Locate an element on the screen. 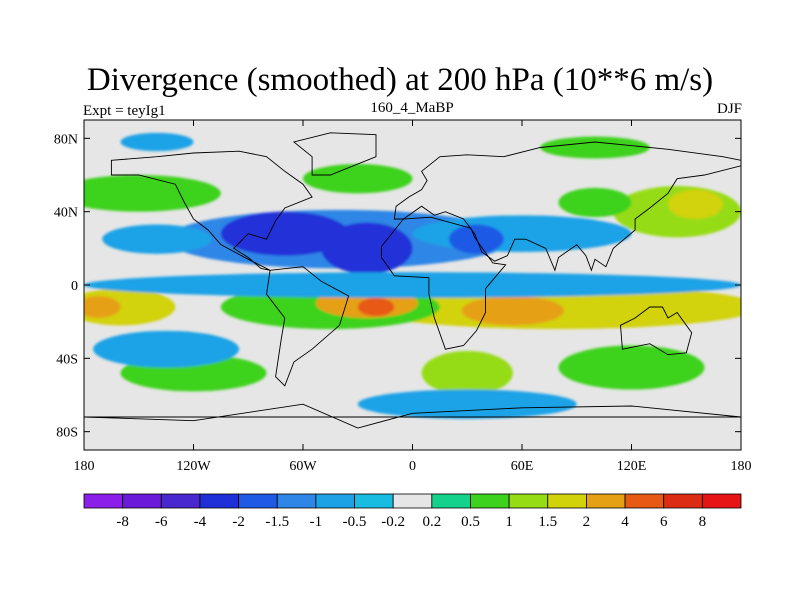 The height and width of the screenshot is (600, 800). x-tick-label: 120E is located at coordinates (632, 466).